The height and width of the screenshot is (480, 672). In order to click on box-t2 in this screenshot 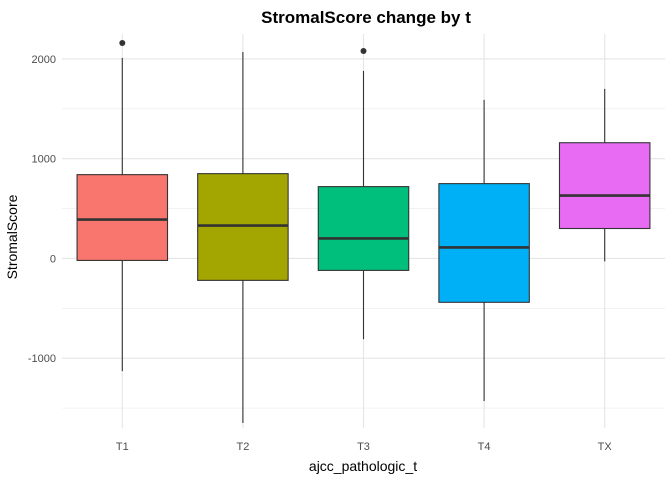, I will do `click(243, 237)`.